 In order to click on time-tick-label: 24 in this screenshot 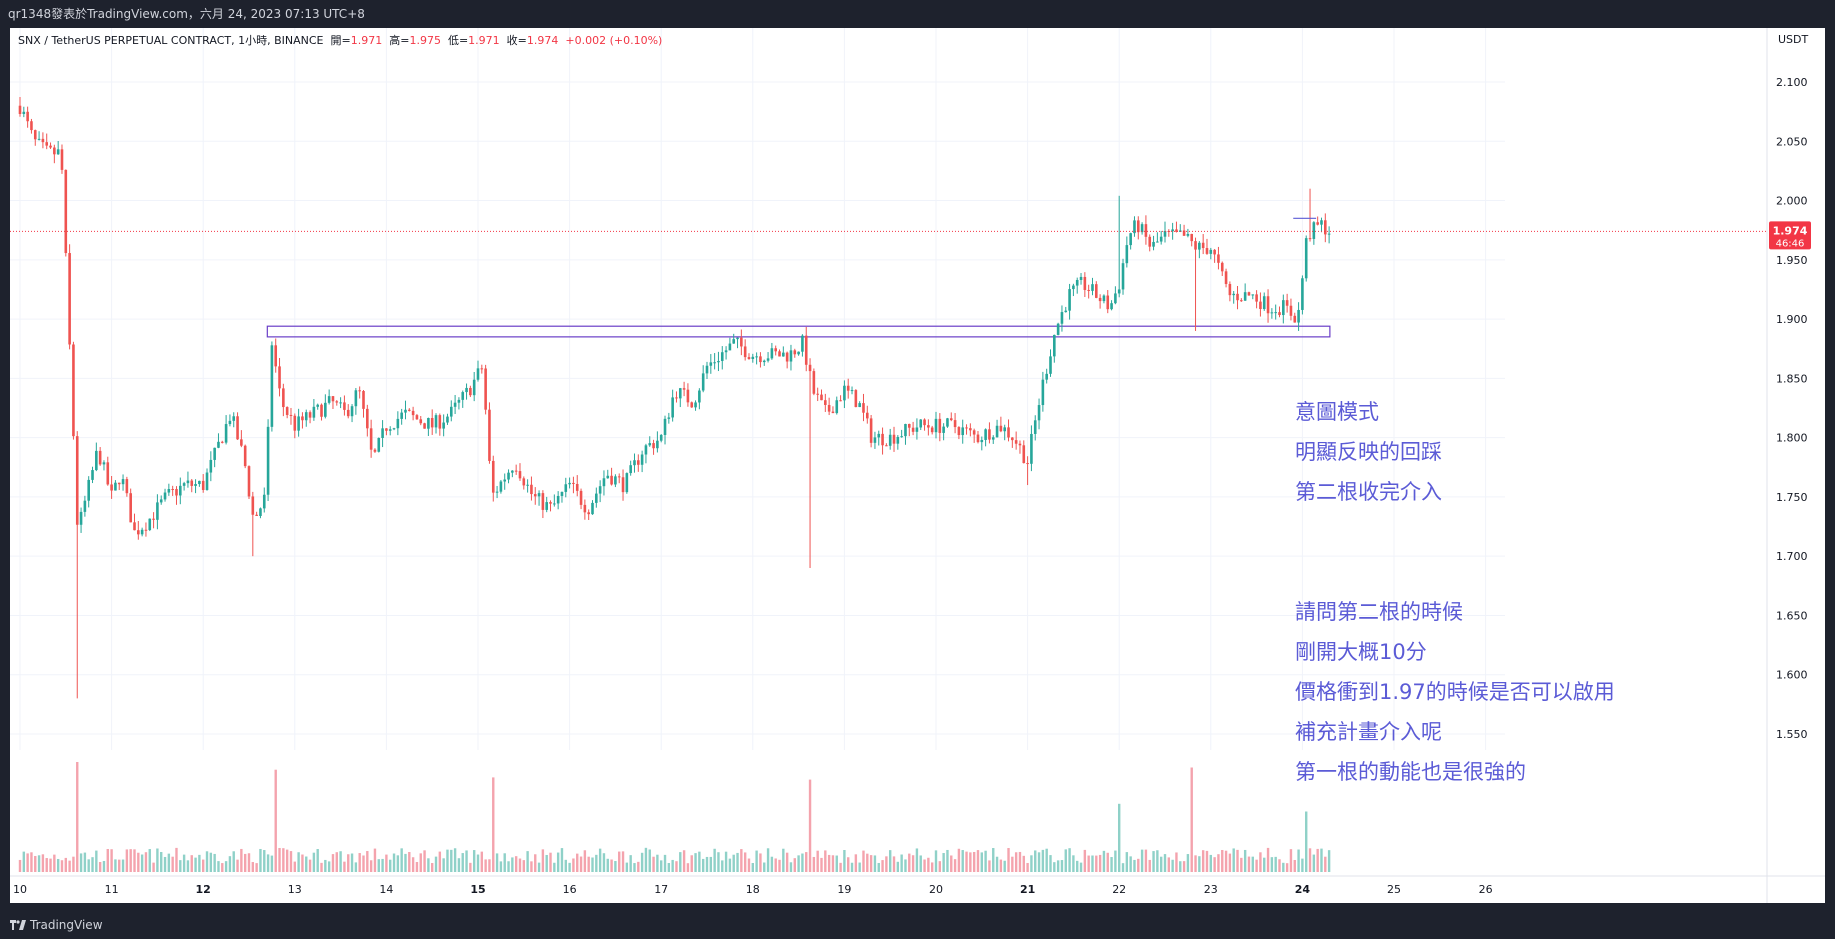, I will do `click(1303, 889)`.